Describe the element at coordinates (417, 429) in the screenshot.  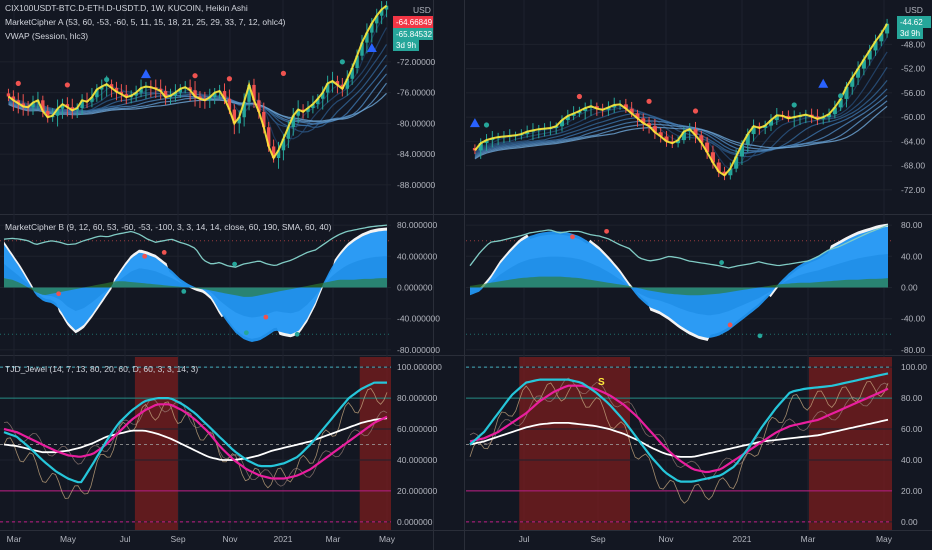
I see `y-tick-label: 60.000000` at that location.